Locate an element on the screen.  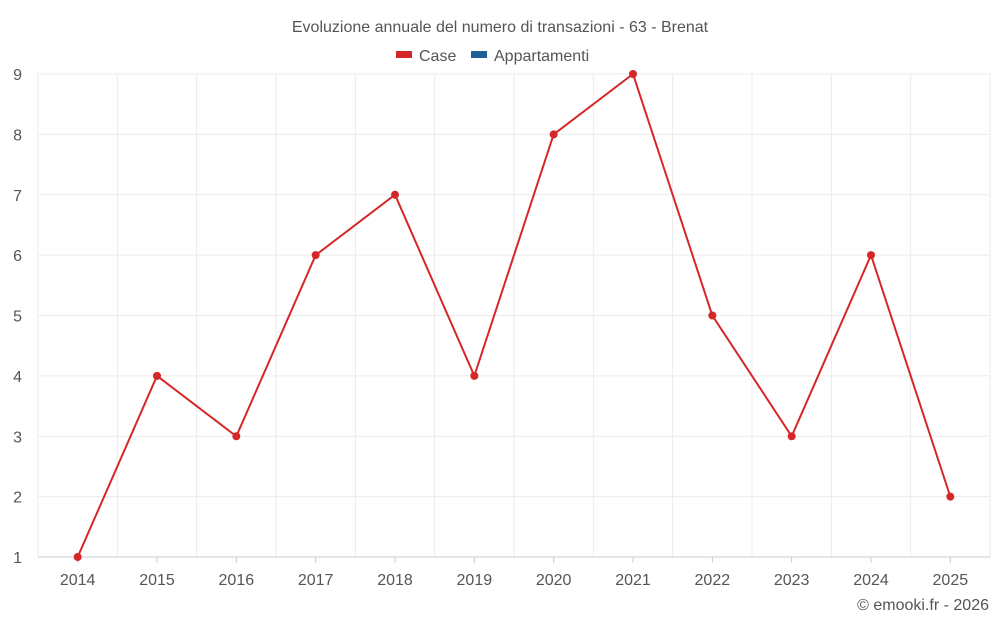
y-tick-label: 4 is located at coordinates (17, 377).